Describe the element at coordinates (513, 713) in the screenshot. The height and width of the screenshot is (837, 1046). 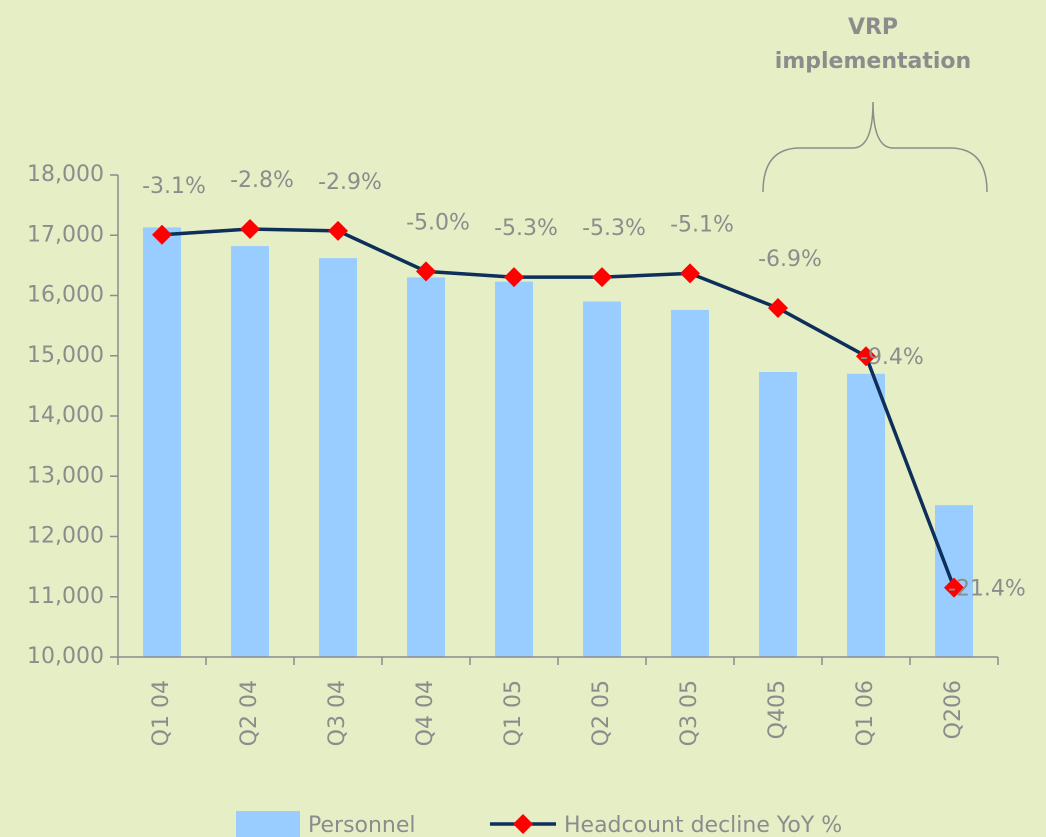
I see `x-tick-label: Q1 05` at that location.